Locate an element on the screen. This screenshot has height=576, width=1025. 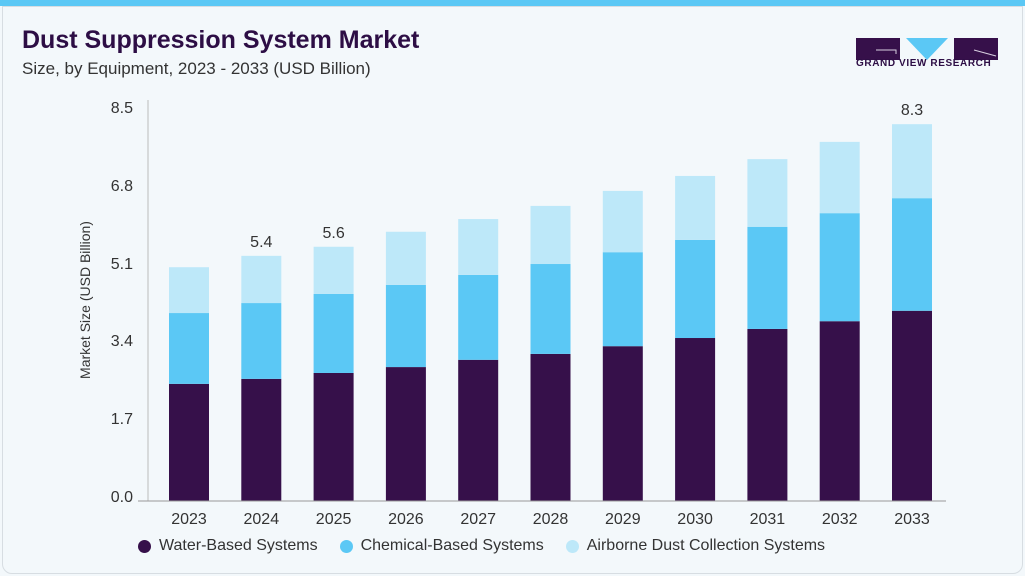
x-tick-label: 2029 is located at coordinates (623, 519).